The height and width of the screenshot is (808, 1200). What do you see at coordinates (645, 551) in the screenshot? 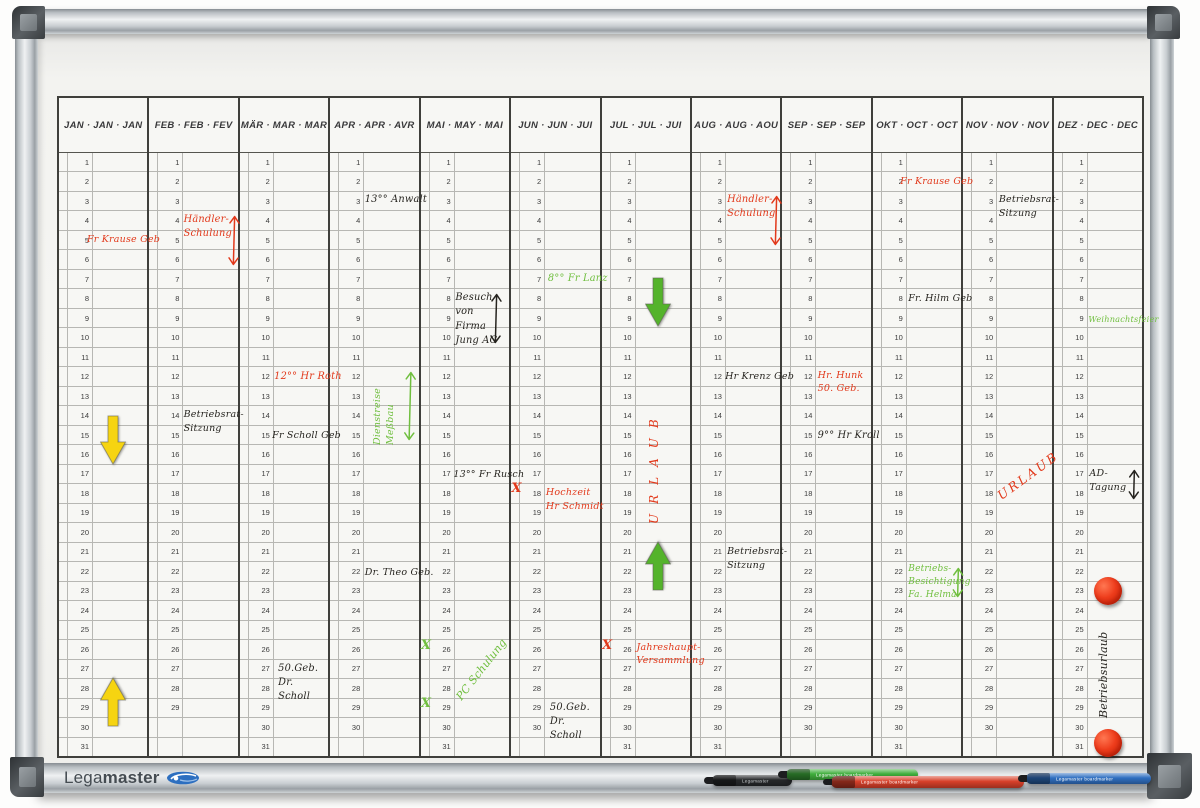
I see `day-row: 21` at bounding box center [645, 551].